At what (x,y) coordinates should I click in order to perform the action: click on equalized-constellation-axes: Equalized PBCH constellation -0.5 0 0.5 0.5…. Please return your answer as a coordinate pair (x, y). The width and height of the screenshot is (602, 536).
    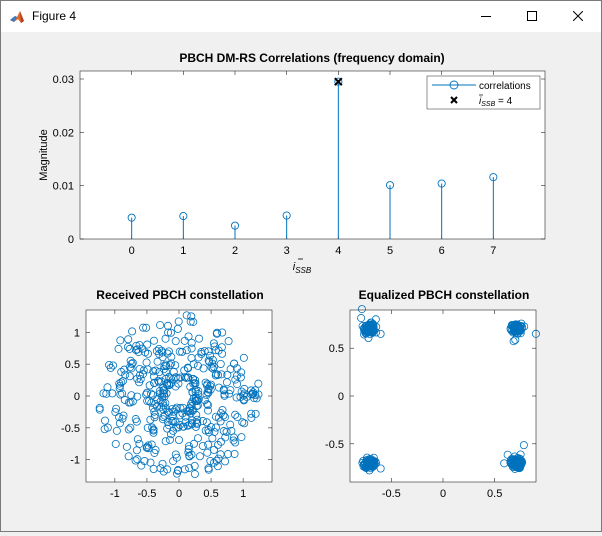
    Looking at the image, I should click on (432, 394).